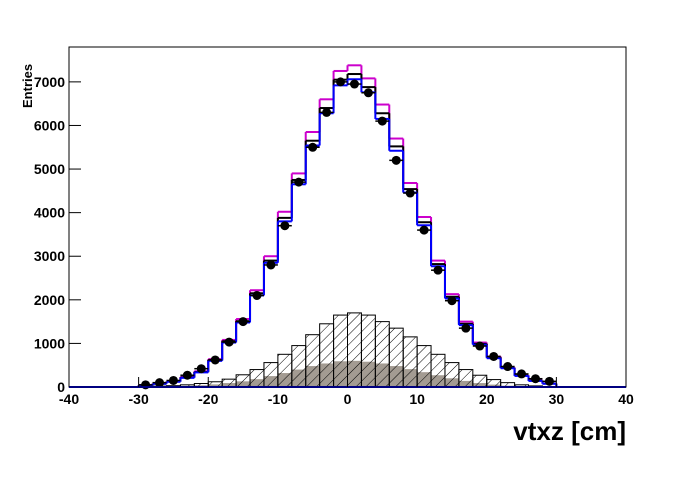  I want to click on x-tick-label: 0, so click(348, 399).